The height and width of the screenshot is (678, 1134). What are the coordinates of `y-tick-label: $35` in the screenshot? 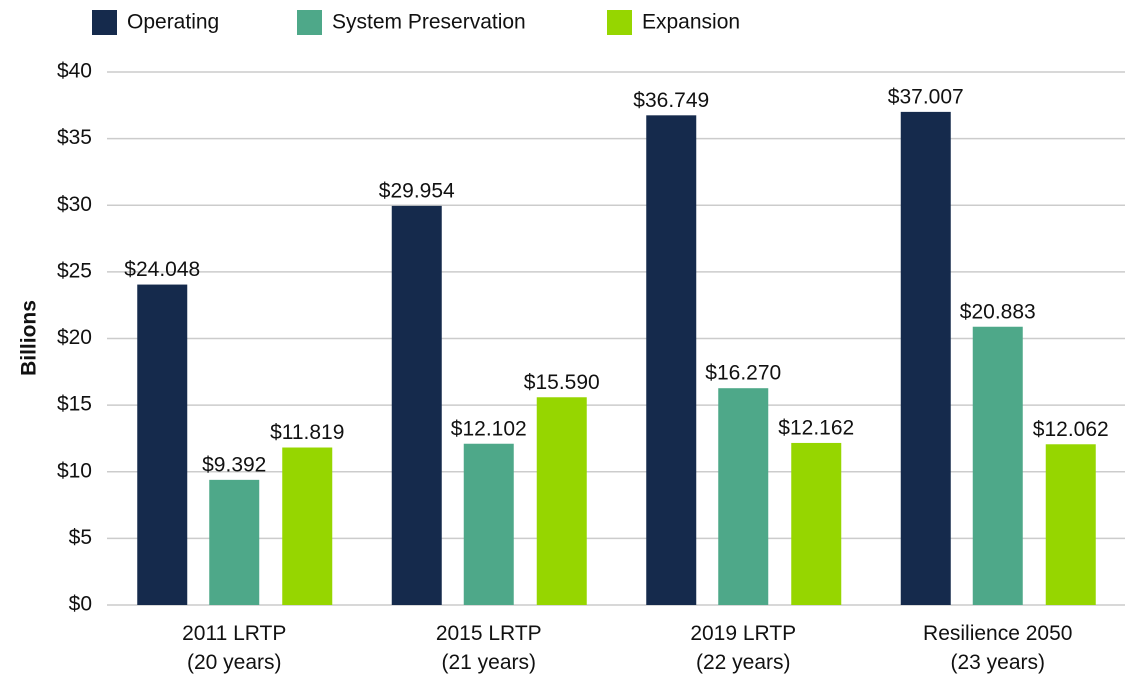 It's located at (74, 137).